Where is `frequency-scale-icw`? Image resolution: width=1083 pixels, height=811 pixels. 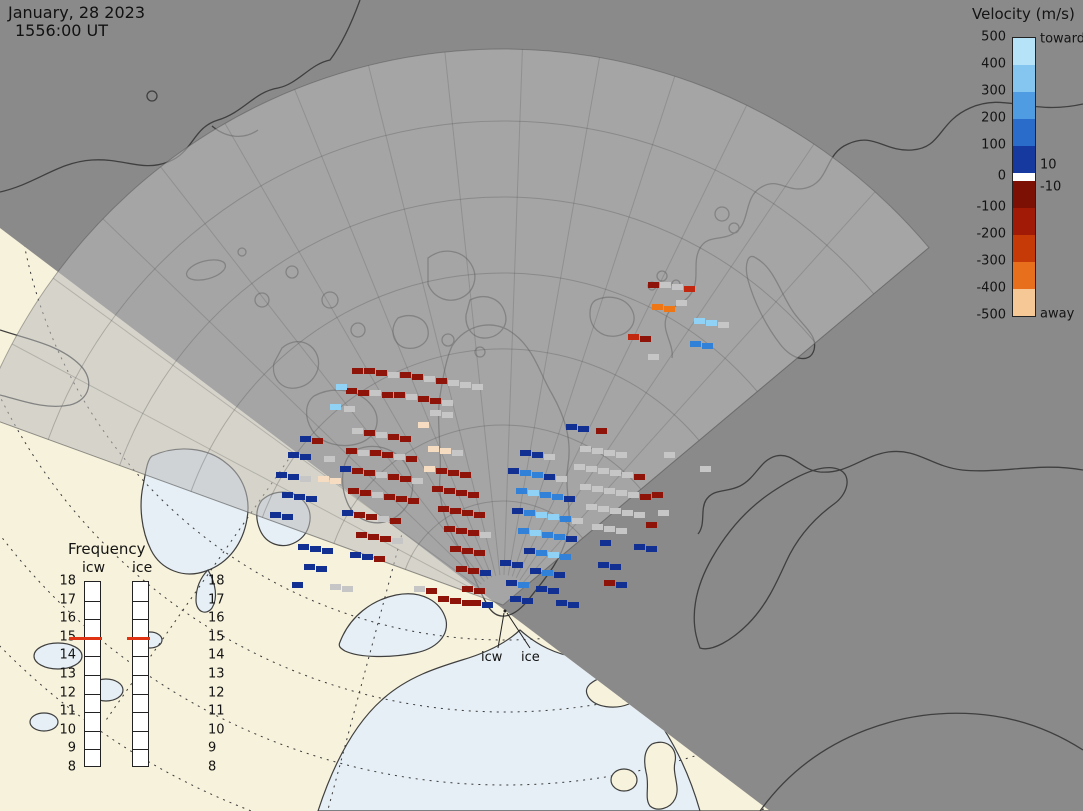
frequency-scale-icw is located at coordinates (85, 674).